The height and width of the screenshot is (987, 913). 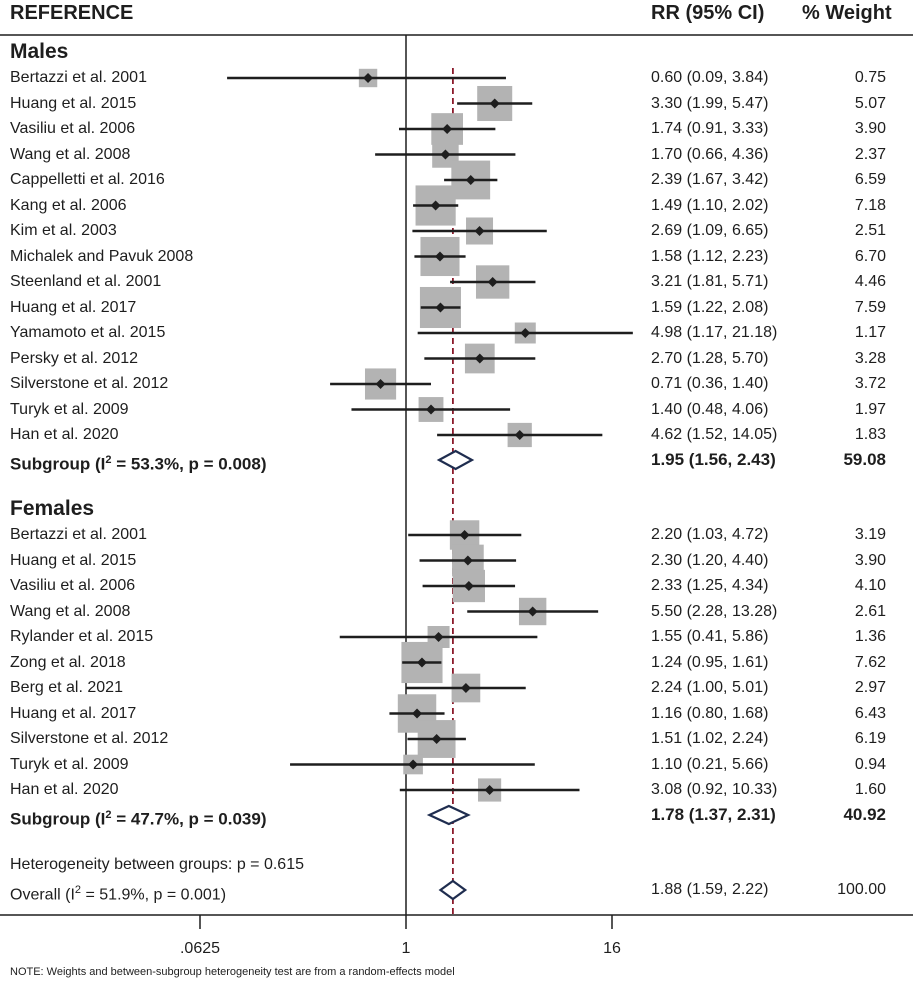 I want to click on study-label: Steenland et al. 2001, so click(x=86, y=281).